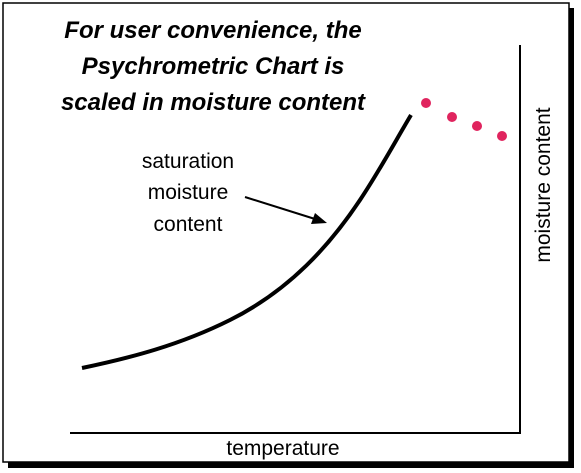 The image size is (581, 473). Describe the element at coordinates (213, 102) in the screenshot. I see `title-line: scaled in moisture content` at that location.